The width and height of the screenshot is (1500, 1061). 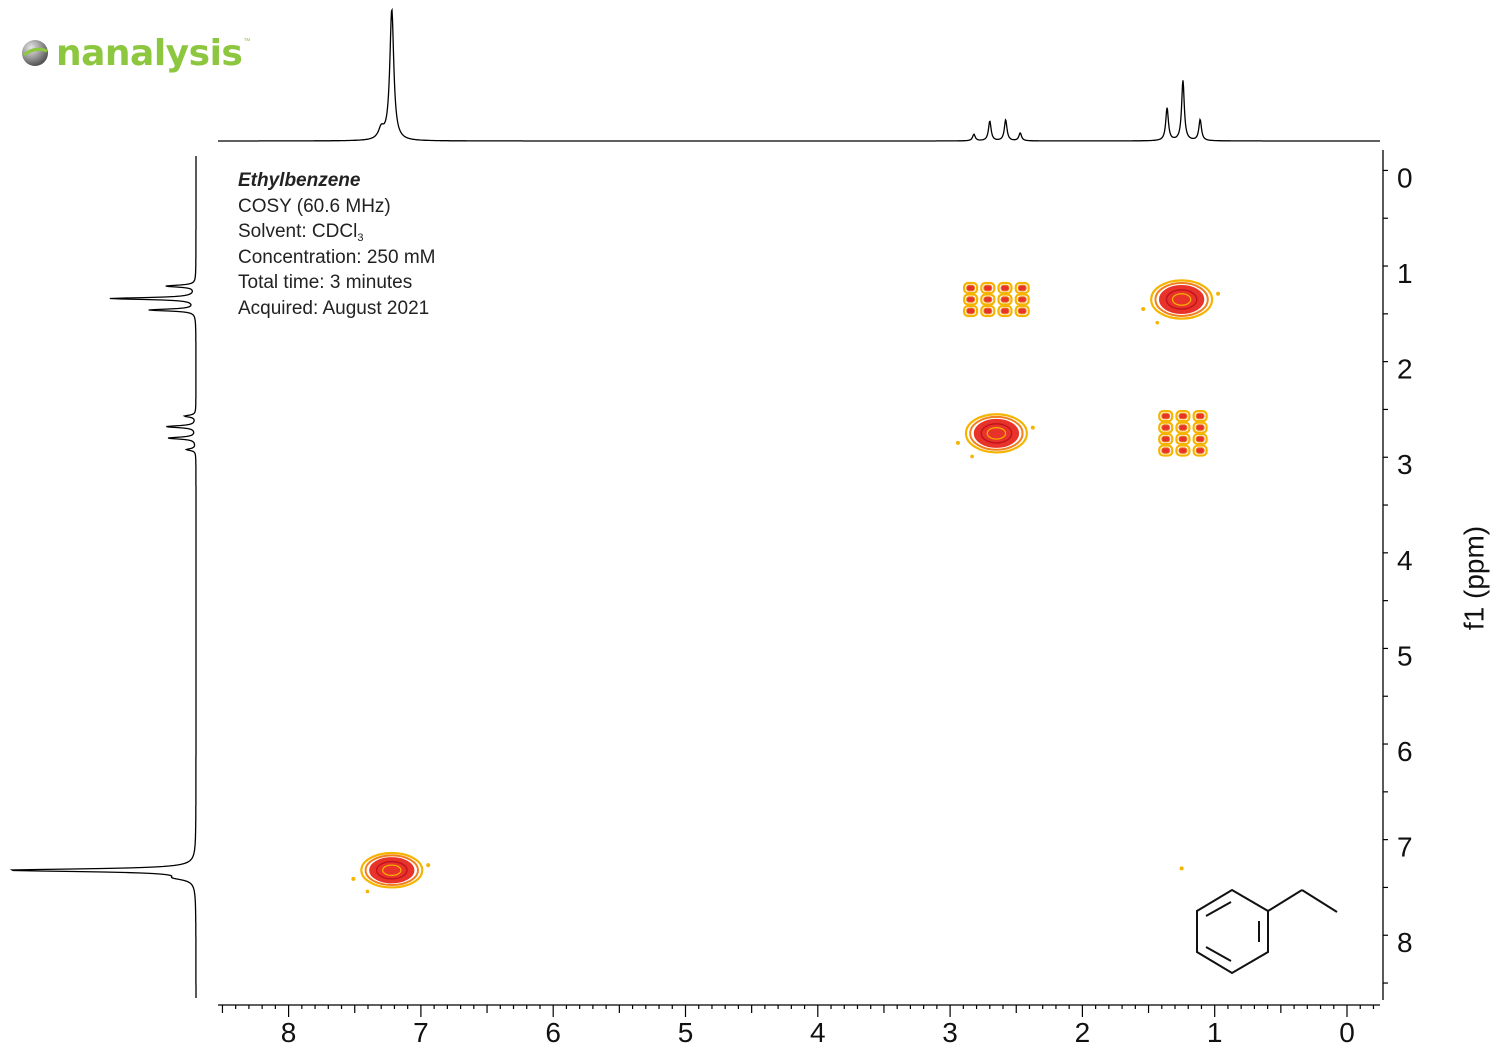 I want to click on total-time-line: Total time: 3 minutes, so click(x=325, y=282).